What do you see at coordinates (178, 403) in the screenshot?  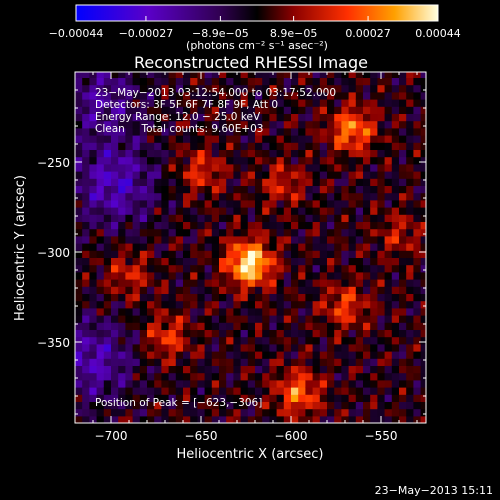 I see `annotation-peak: Position of Peak = [−623,−306]` at bounding box center [178, 403].